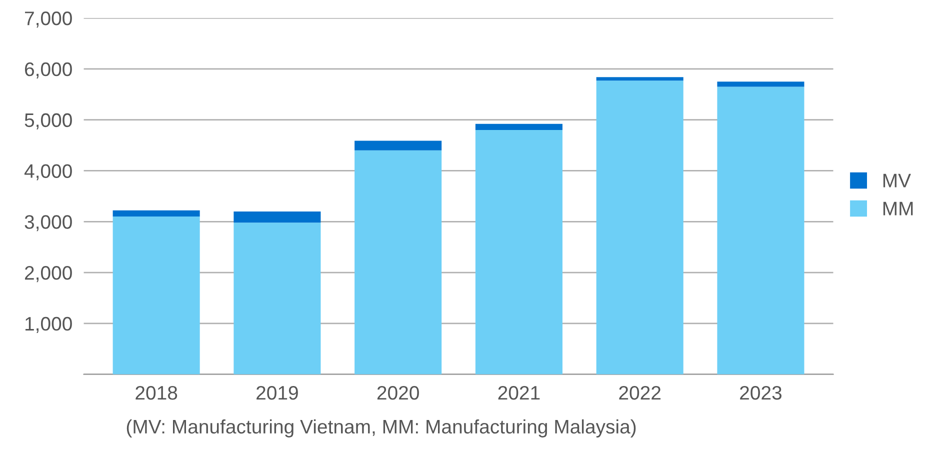  Describe the element at coordinates (277, 393) in the screenshot. I see `x-tick-label: 2019` at that location.